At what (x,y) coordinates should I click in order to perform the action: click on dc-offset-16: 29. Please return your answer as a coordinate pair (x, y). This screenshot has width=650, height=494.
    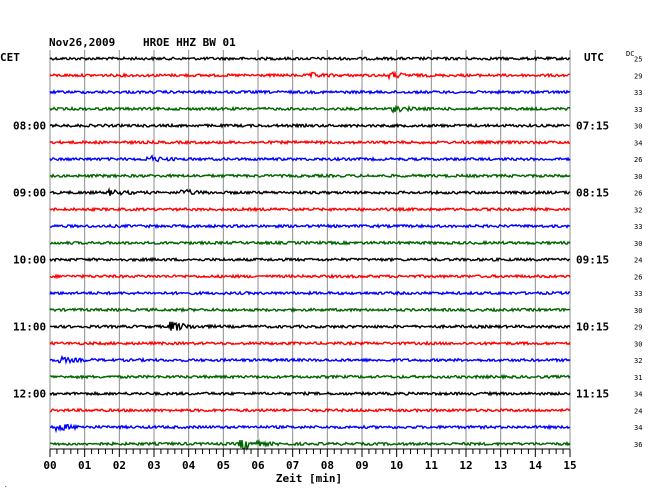
    Looking at the image, I should click on (638, 328).